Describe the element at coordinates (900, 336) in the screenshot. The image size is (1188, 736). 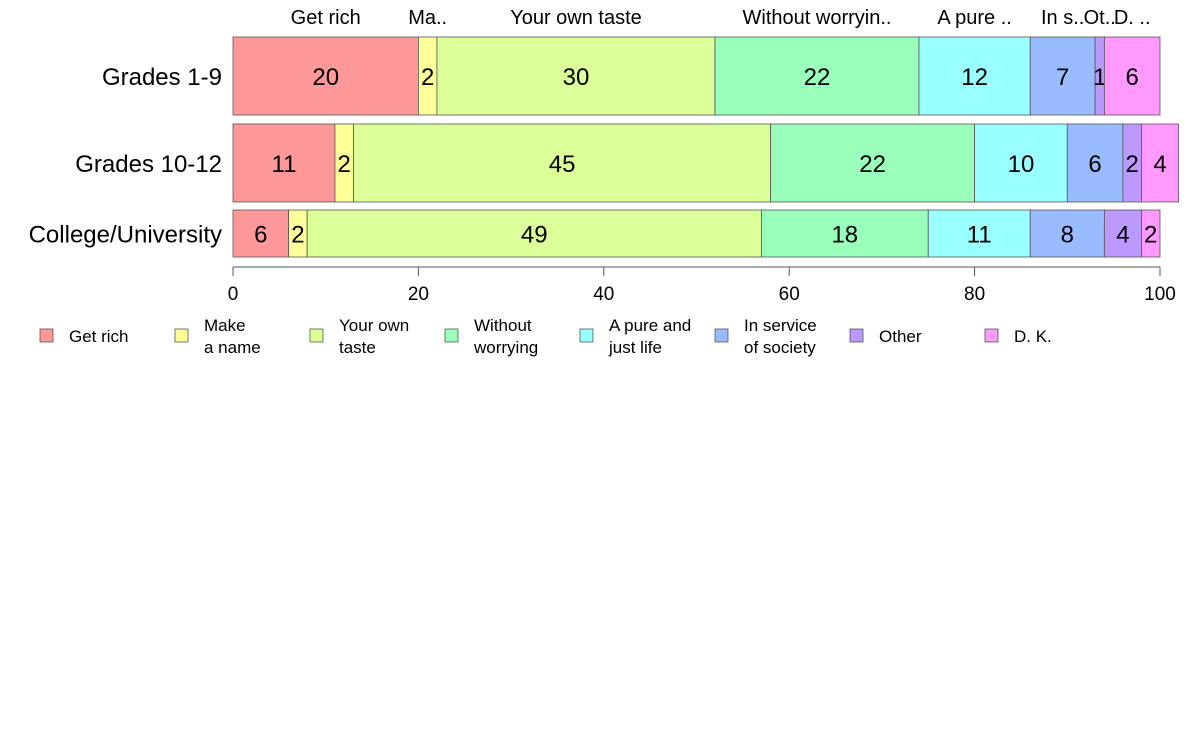
I see `legend-label: Other` at that location.